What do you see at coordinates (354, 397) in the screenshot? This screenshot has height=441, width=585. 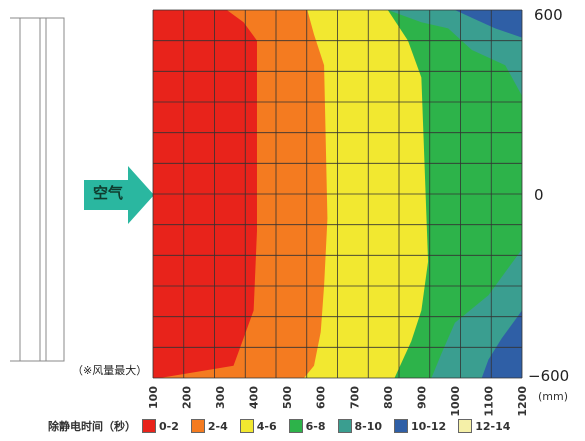 I see `x-tick-label: 700` at bounding box center [354, 397].